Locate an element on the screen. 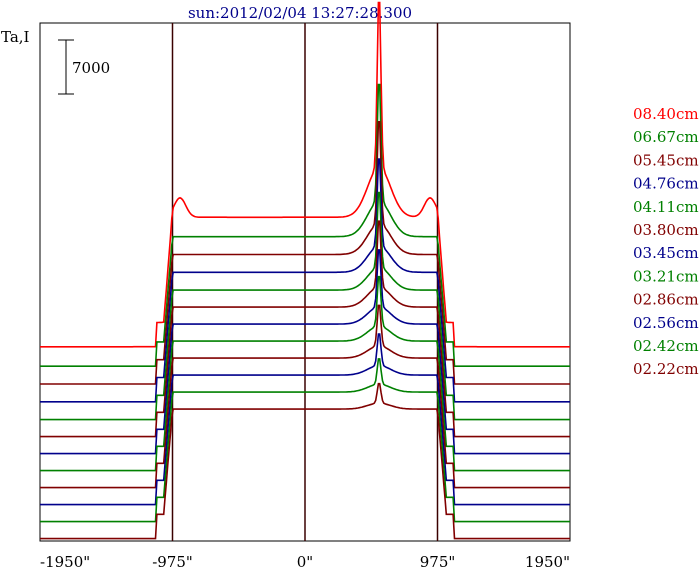  chart-title: sun:2012/02/04 13:27:28.300 is located at coordinates (300, 13).